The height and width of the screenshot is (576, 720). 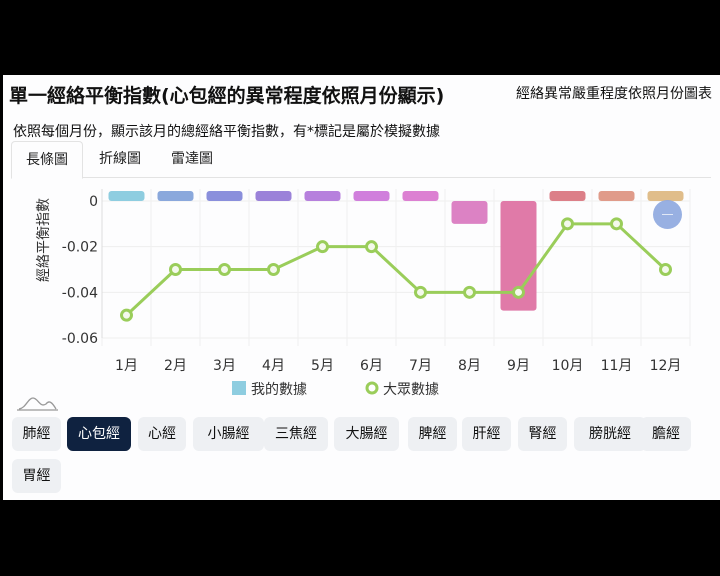 I want to click on chart-description: 依照每個月份，顯示該月的總經絡平衡指數，有*標記是屬於模擬數據, so click(x=226, y=132).